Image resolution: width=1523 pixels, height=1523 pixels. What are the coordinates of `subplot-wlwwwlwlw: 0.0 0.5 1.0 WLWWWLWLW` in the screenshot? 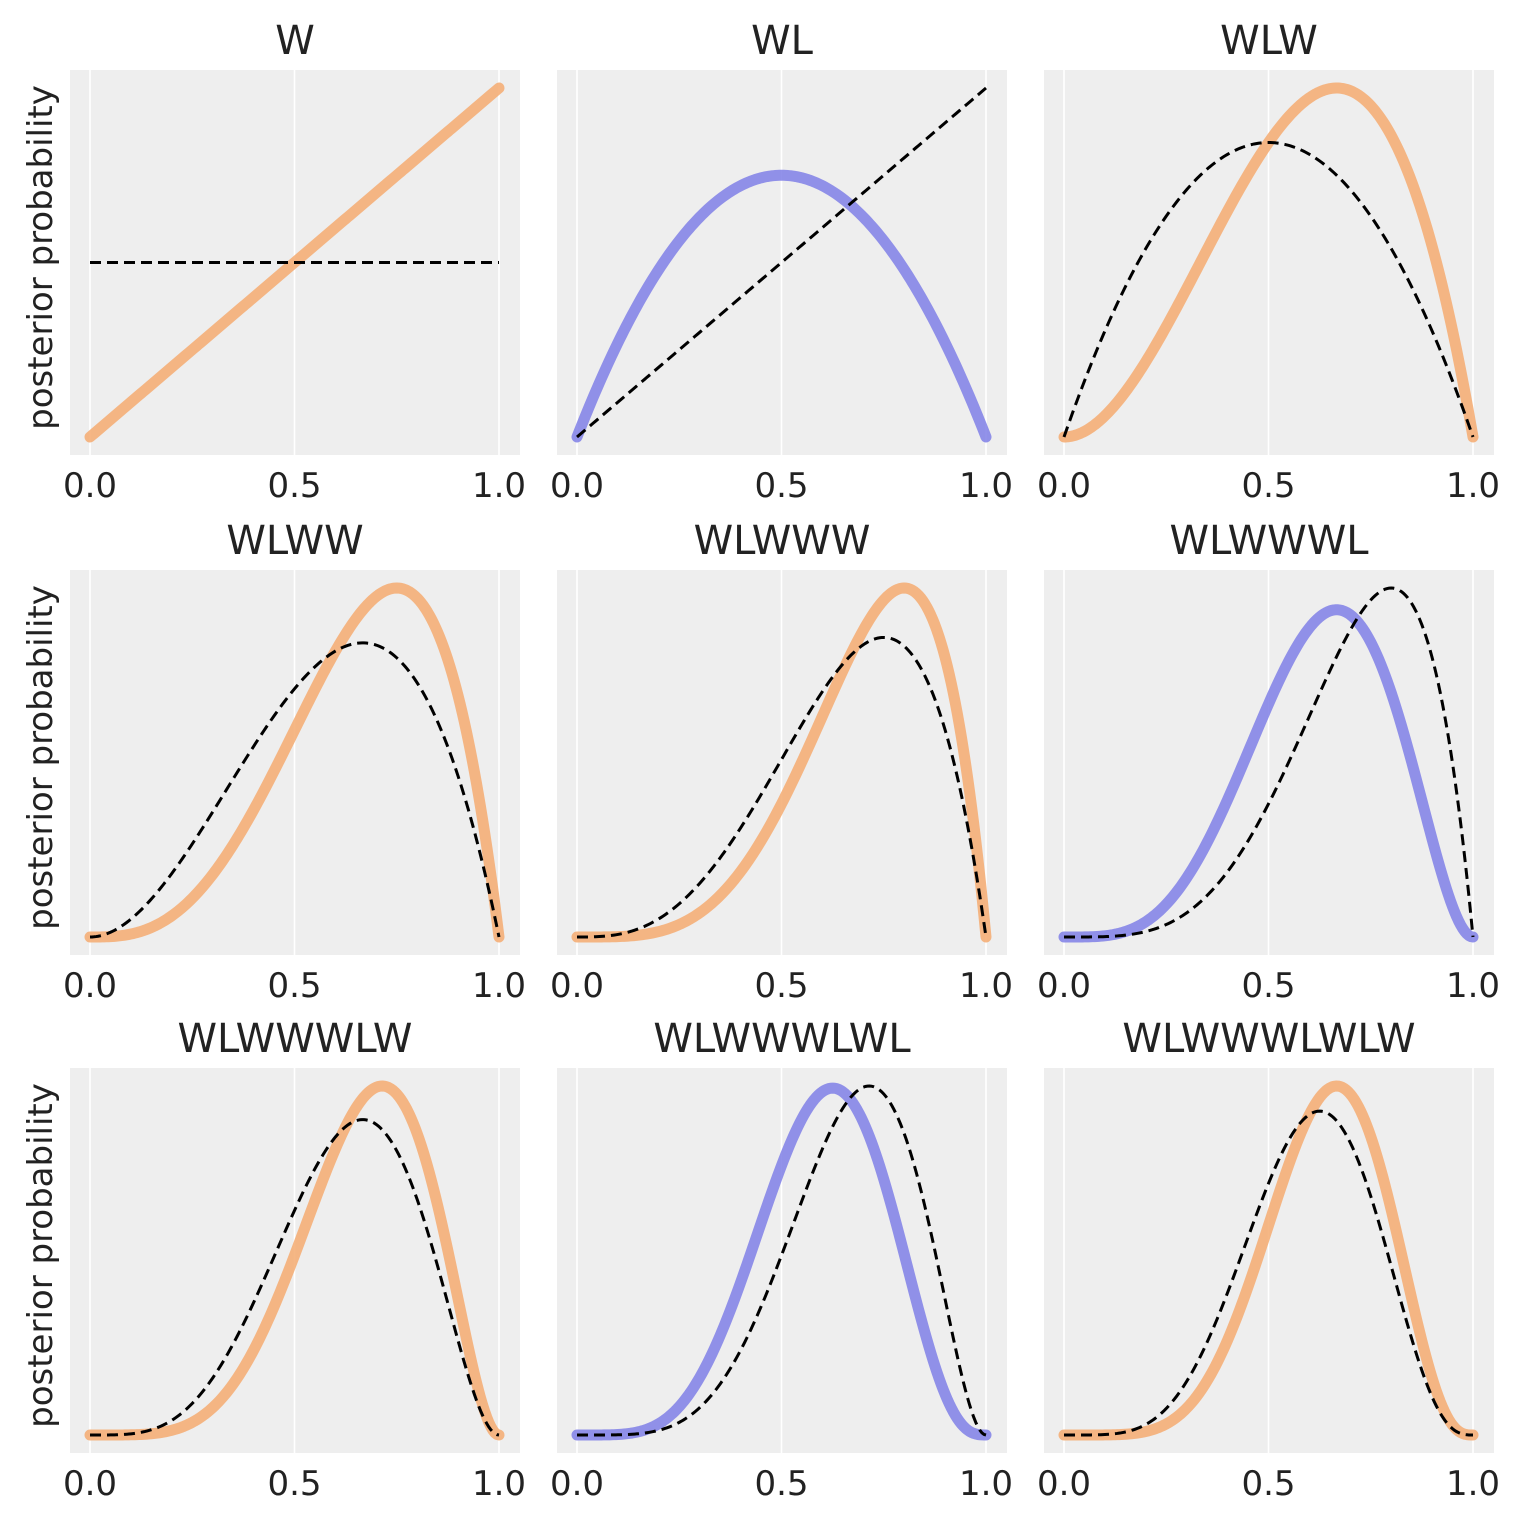 It's located at (1268, 1260).